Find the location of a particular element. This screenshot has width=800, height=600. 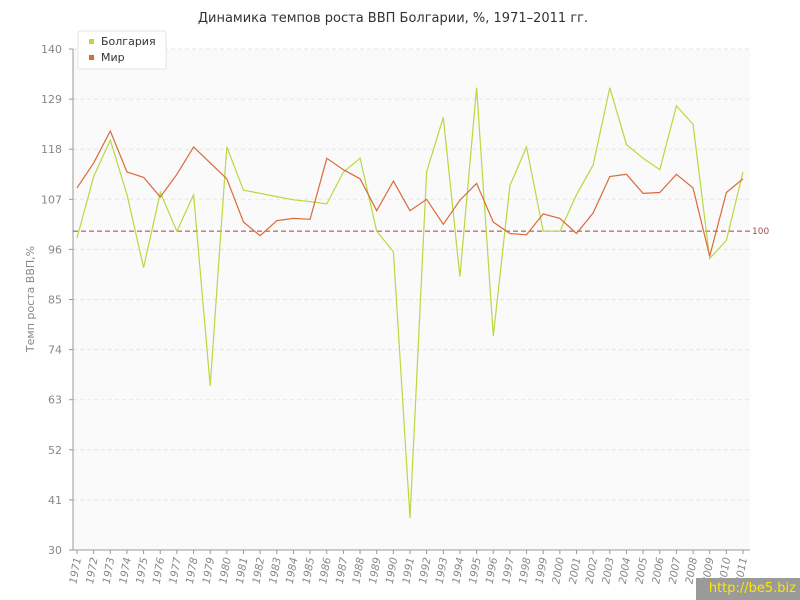

x-tick-label: 1998 is located at coordinates (525, 570).